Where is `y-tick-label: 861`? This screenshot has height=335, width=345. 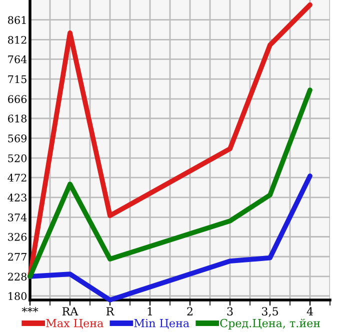 y-tick-label: 861 is located at coordinates (17, 20).